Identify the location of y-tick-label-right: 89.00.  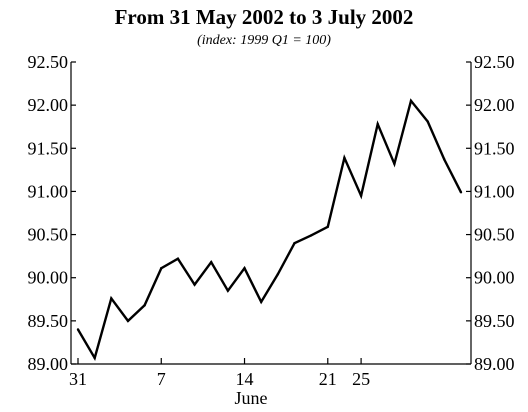
(494, 364).